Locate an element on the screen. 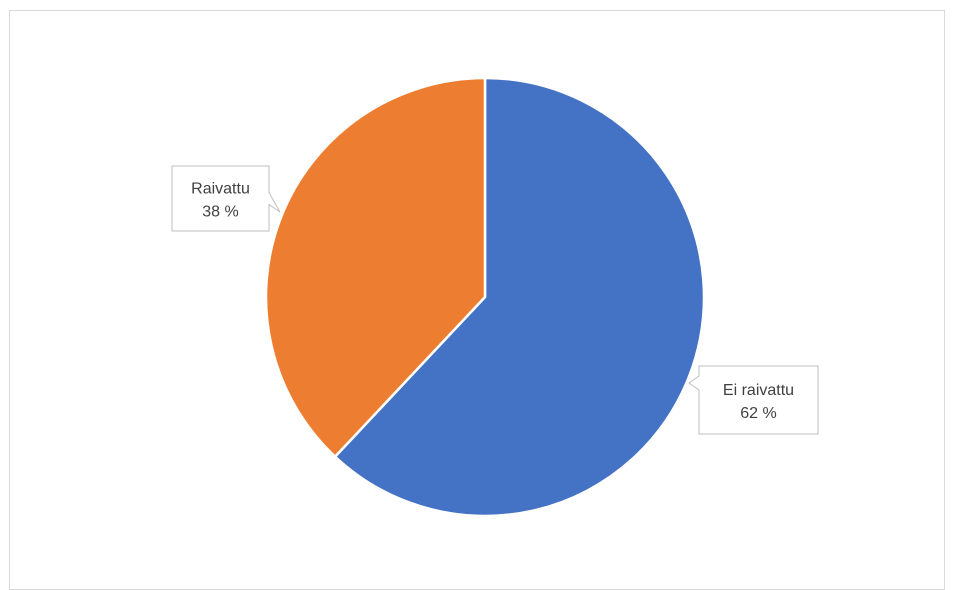  data-label-raivattu: Raivattu 38 % is located at coordinates (226, 198).